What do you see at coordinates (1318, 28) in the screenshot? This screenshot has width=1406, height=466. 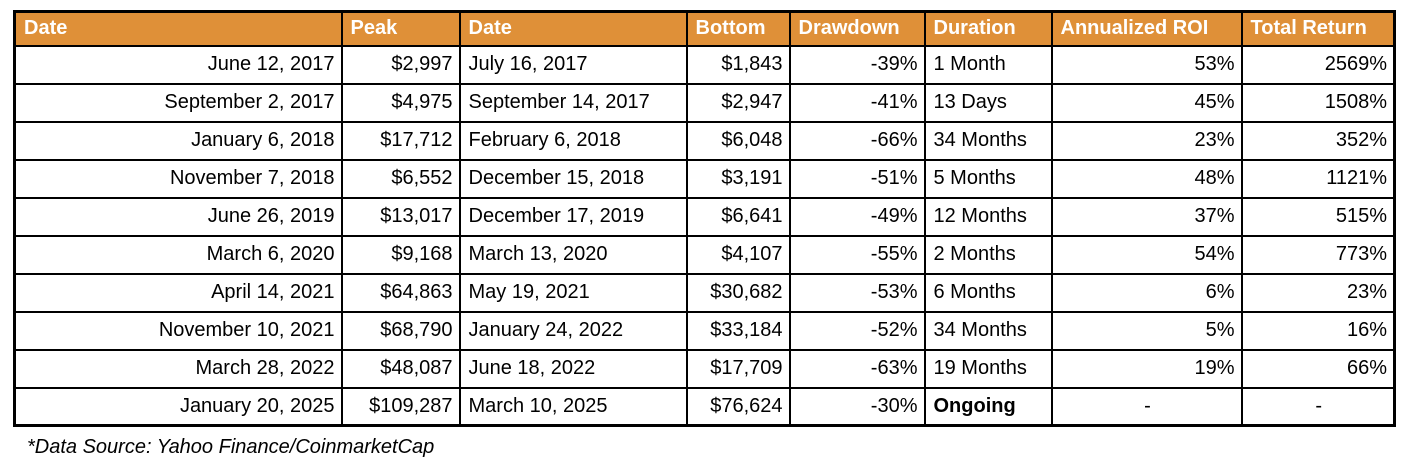 I see `column-header-total-return: Total Return` at bounding box center [1318, 28].